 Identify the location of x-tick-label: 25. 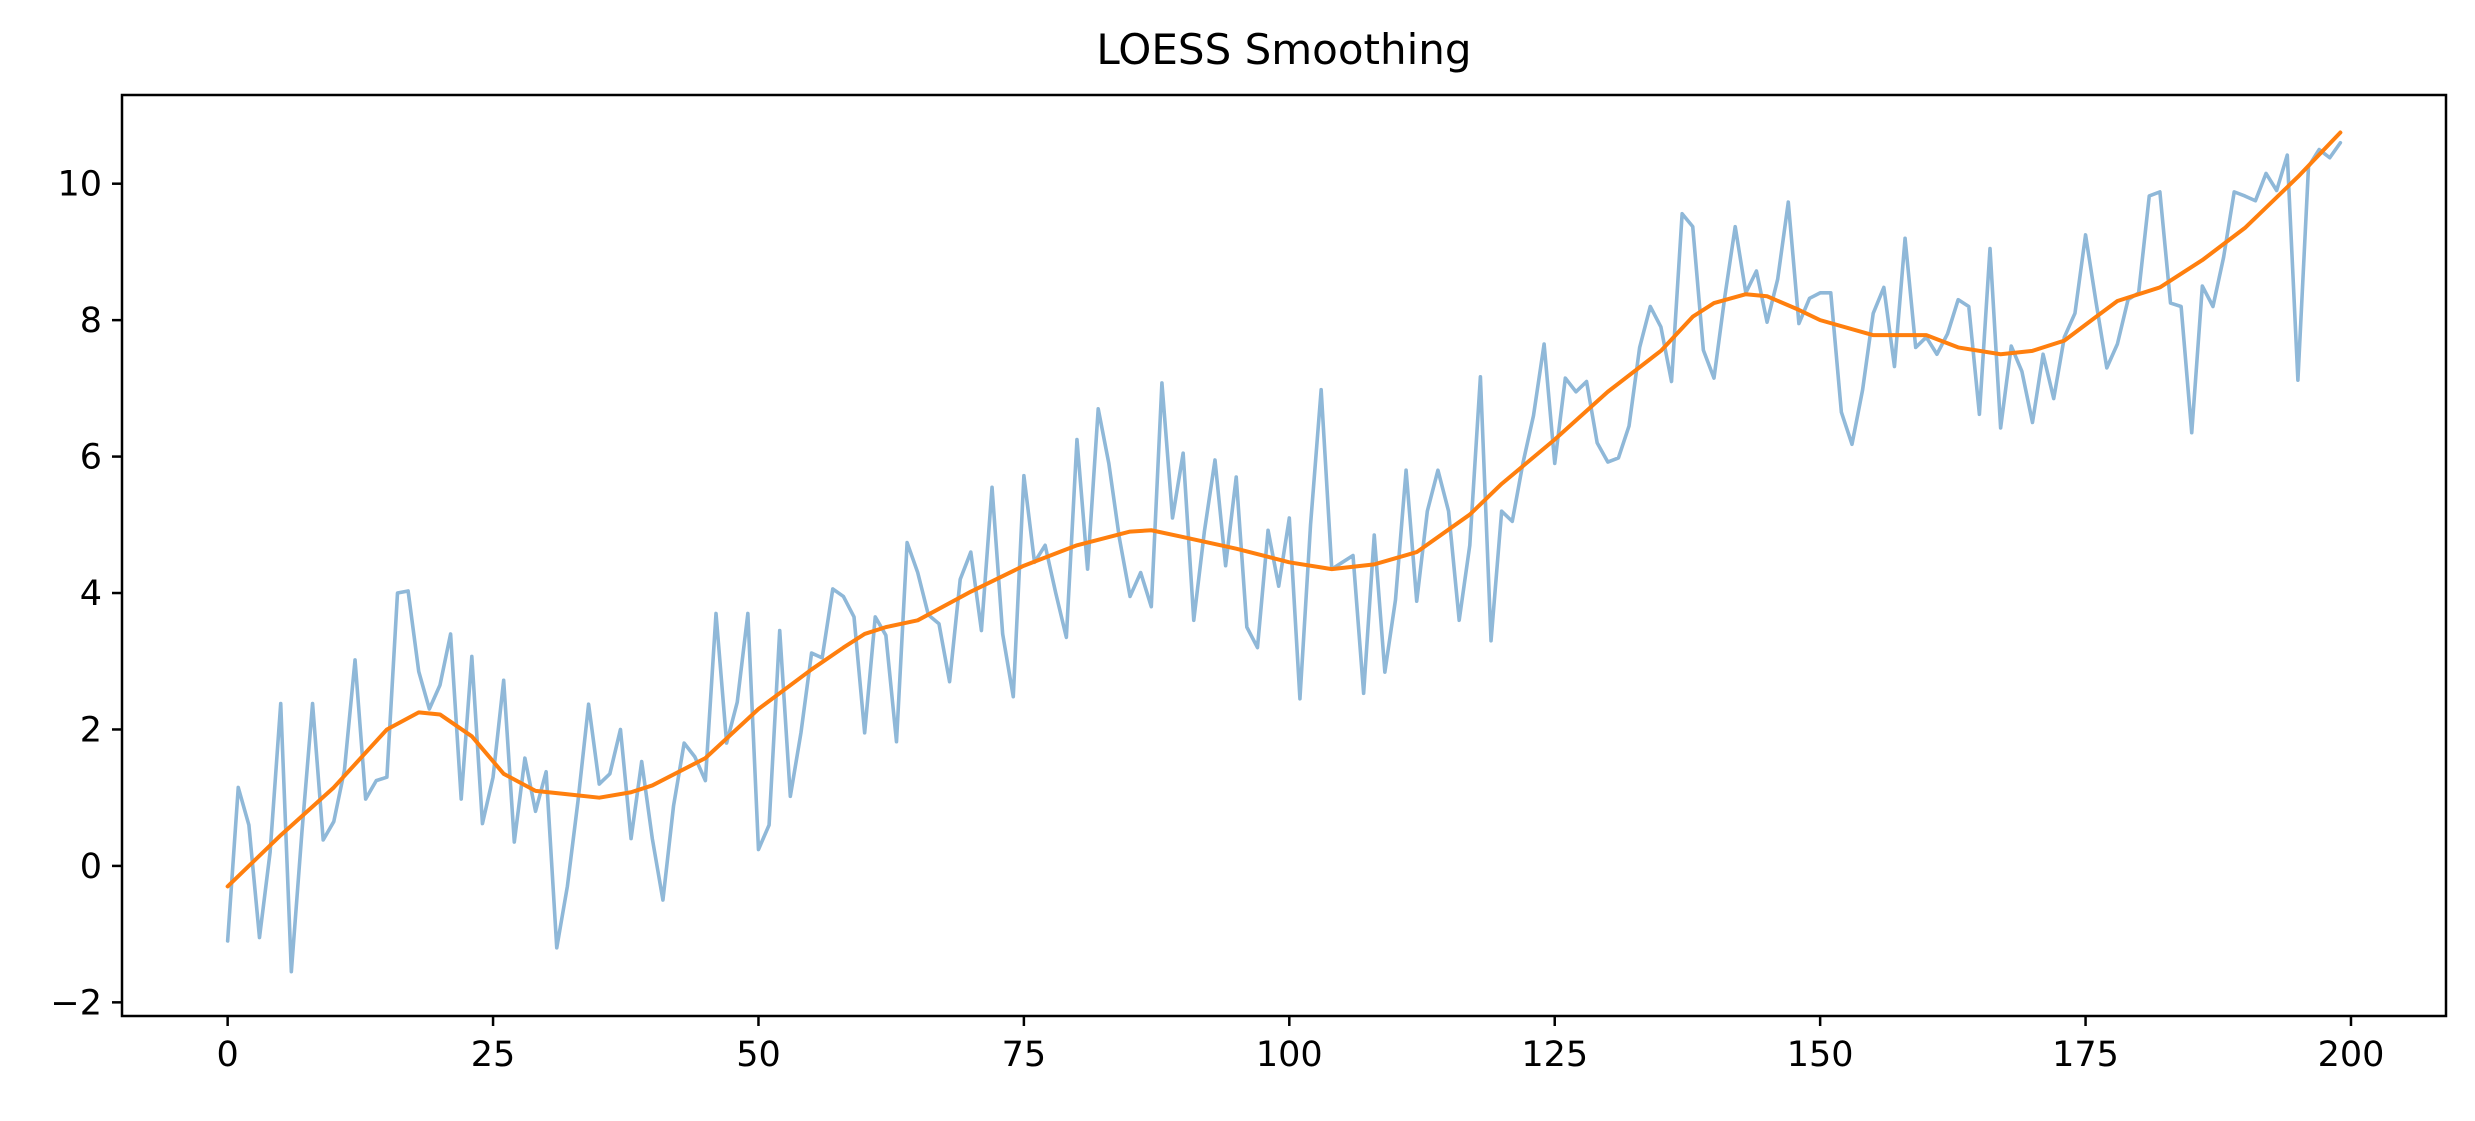
(493, 1055).